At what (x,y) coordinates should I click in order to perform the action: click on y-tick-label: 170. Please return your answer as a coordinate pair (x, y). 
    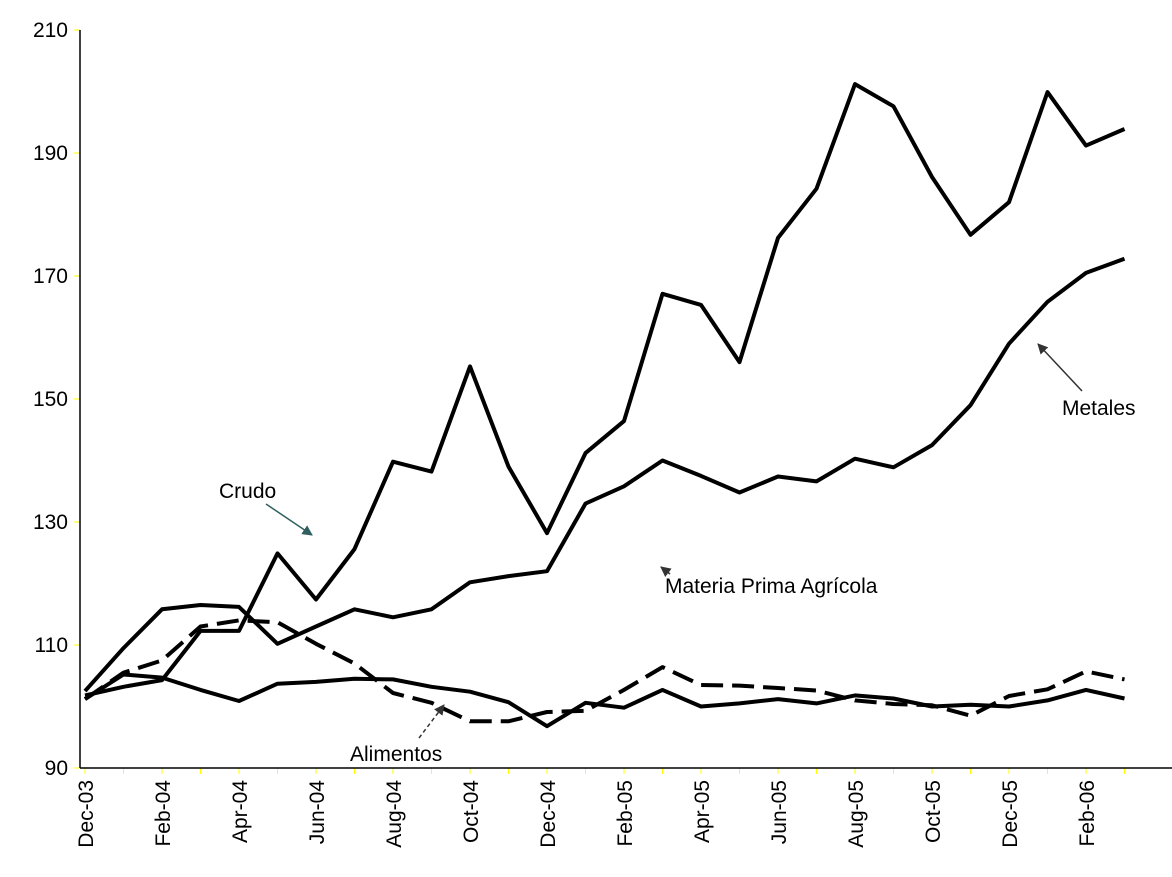
    Looking at the image, I should click on (50, 276).